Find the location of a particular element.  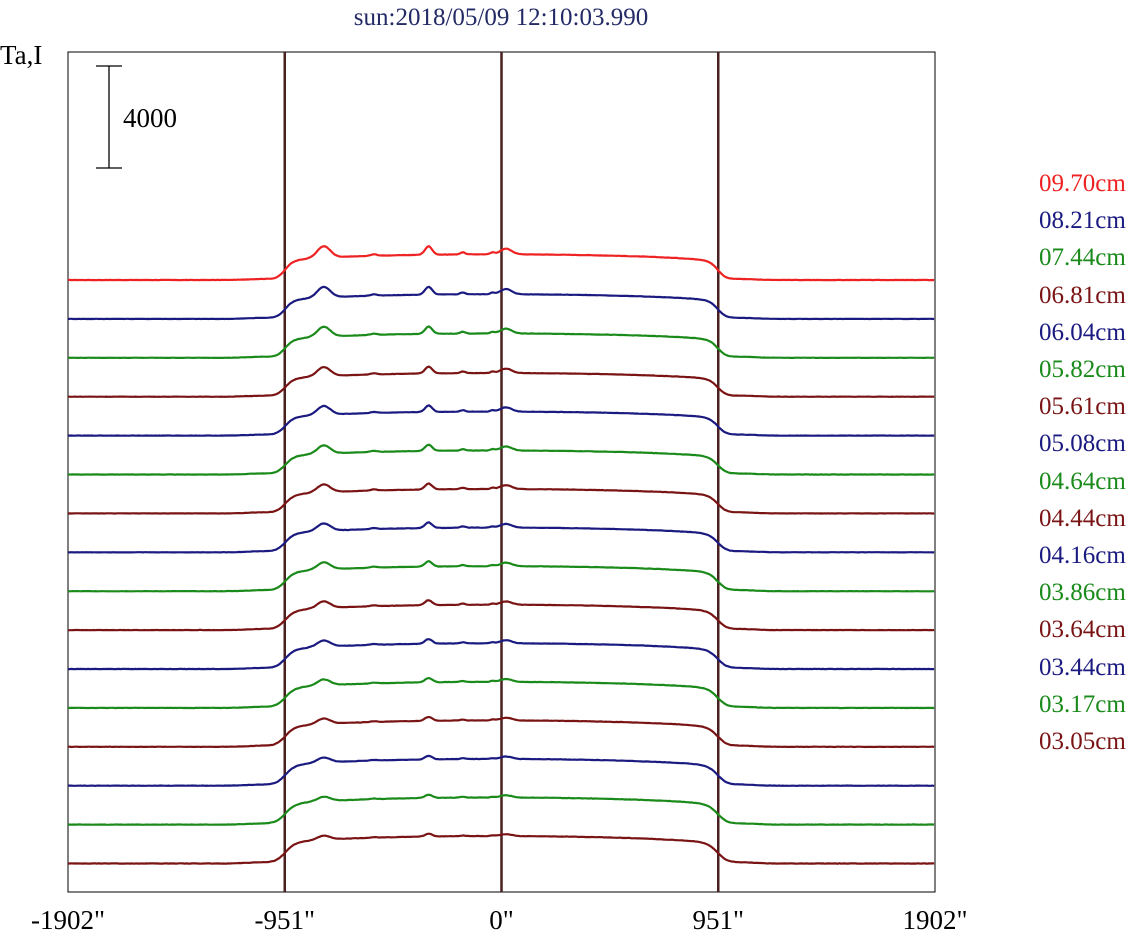

legend-entry: 06.81cm is located at coordinates (1082, 295).